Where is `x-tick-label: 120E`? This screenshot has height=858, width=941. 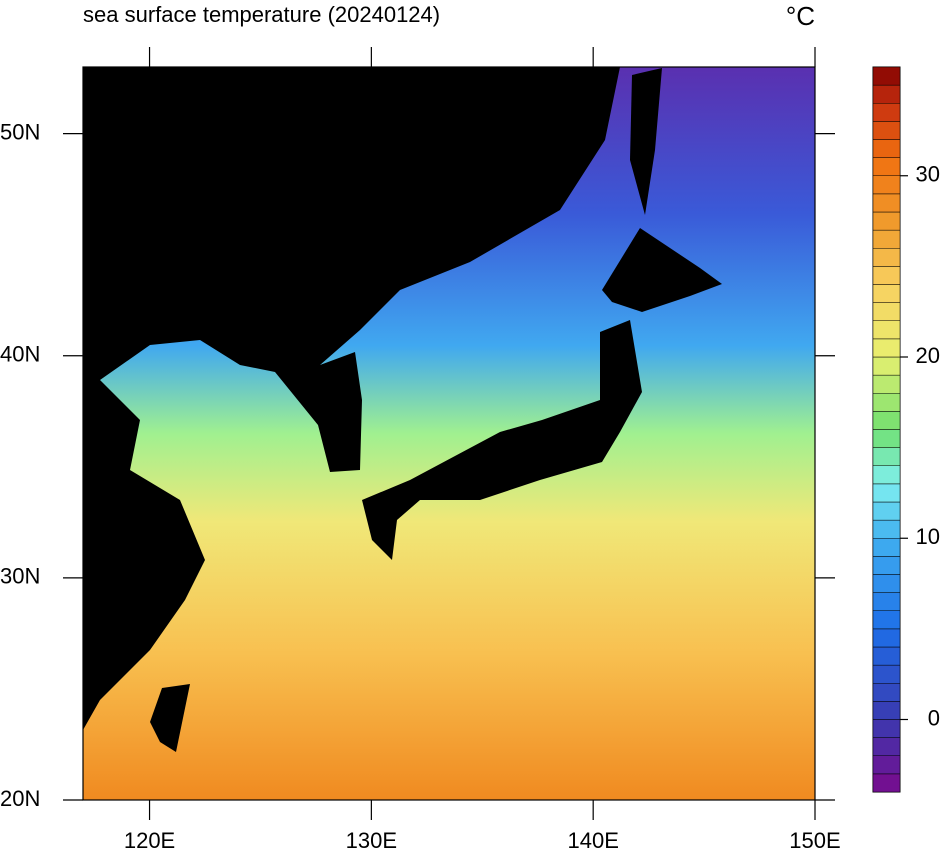
x-tick-label: 120E is located at coordinates (149, 840).